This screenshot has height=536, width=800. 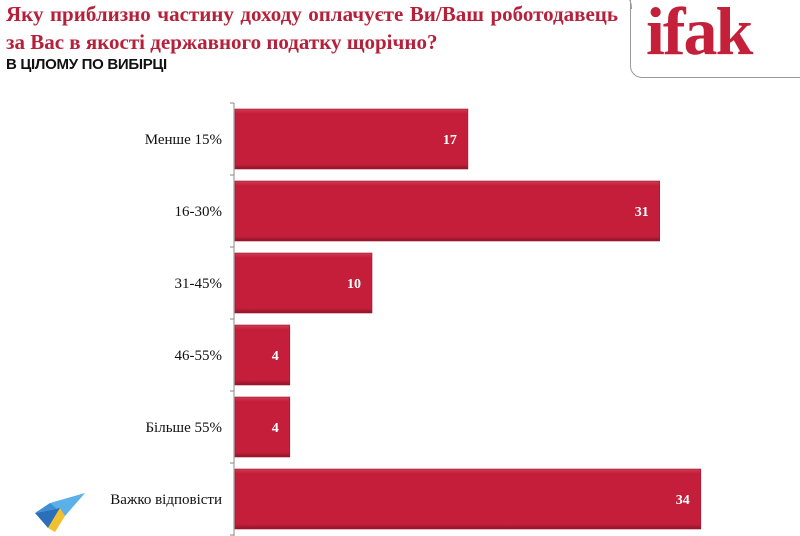 I want to click on category-label: Менше 15%, so click(x=183, y=140).